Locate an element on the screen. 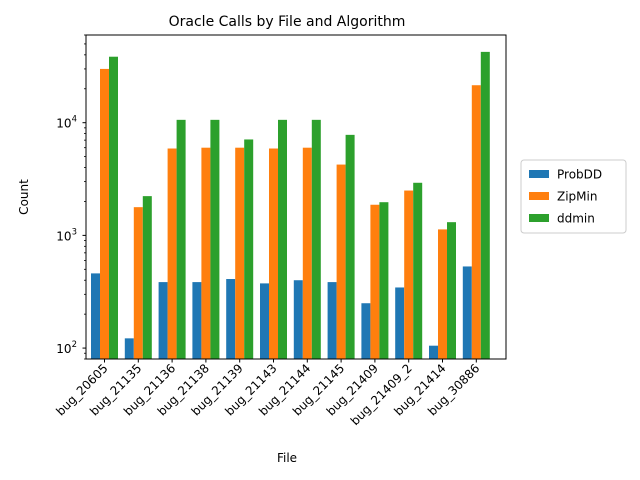 This screenshot has width=640, height=480. legend-swatch-ddmin is located at coordinates (539, 218).